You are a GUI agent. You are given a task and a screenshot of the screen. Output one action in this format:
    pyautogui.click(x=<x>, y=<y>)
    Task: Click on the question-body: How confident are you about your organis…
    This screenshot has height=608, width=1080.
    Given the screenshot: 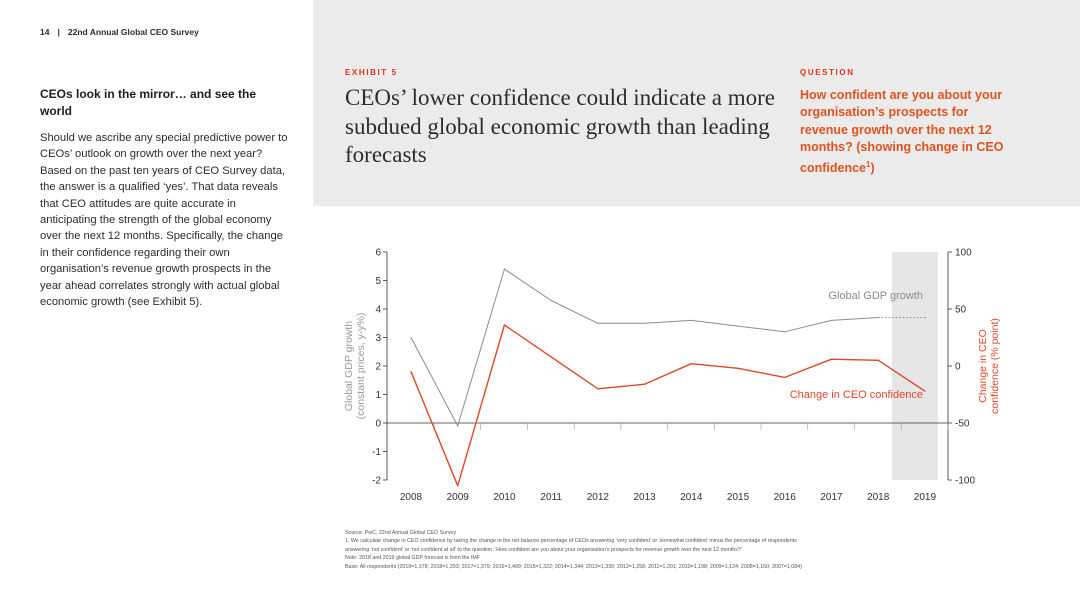 What is the action you would take?
    pyautogui.click(x=902, y=132)
    